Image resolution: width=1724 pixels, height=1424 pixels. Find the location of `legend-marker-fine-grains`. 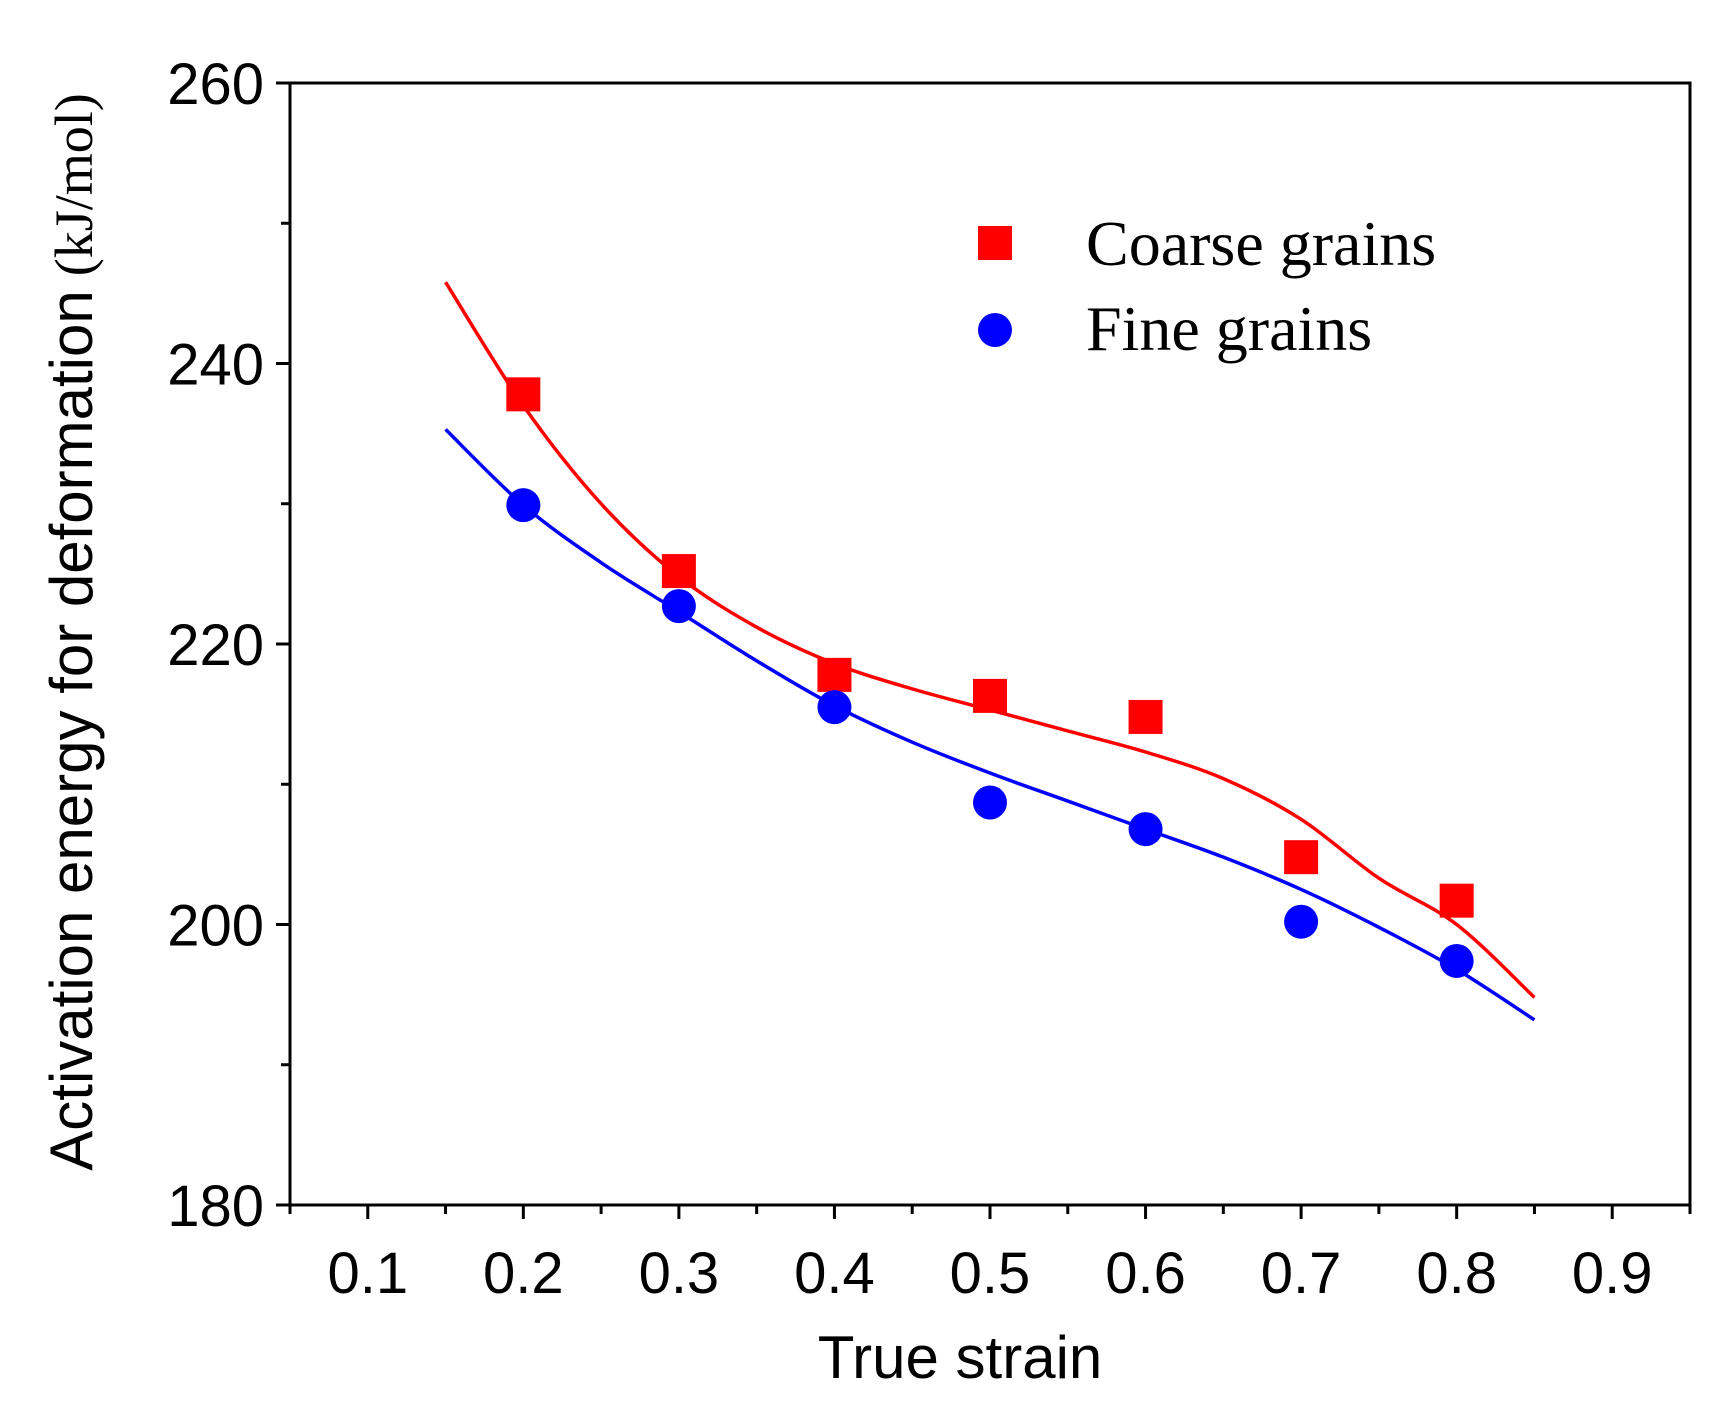

legend-marker-fine-grains is located at coordinates (995, 330).